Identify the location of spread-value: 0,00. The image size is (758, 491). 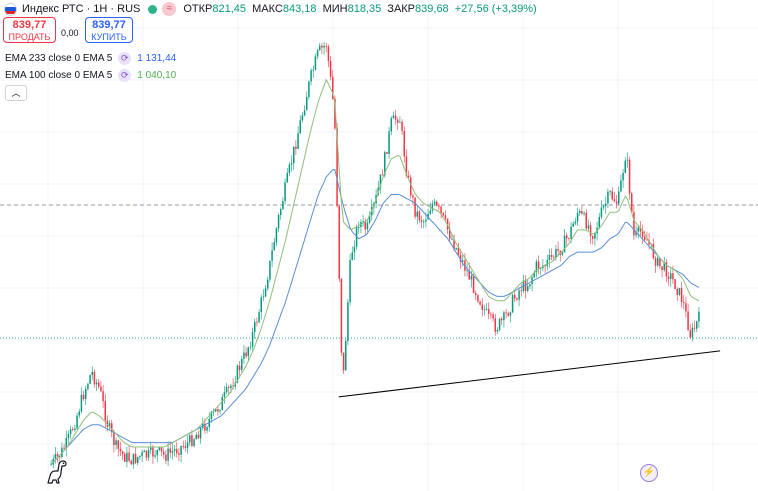
(70, 33).